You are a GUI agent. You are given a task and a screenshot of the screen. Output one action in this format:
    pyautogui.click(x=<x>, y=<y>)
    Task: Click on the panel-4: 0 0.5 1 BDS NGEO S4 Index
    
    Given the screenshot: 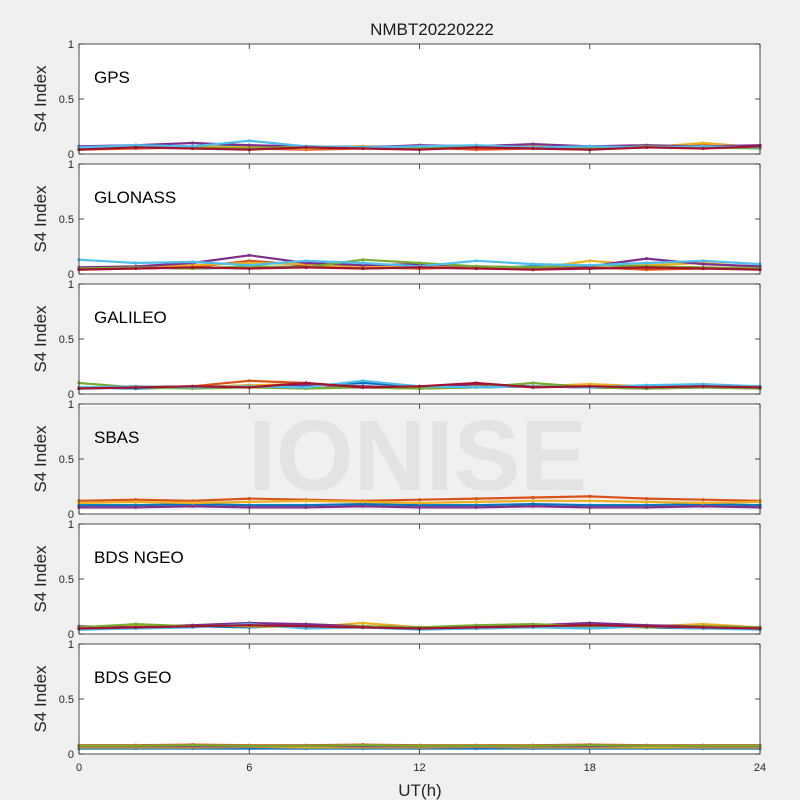 What is the action you would take?
    pyautogui.click(x=396, y=580)
    